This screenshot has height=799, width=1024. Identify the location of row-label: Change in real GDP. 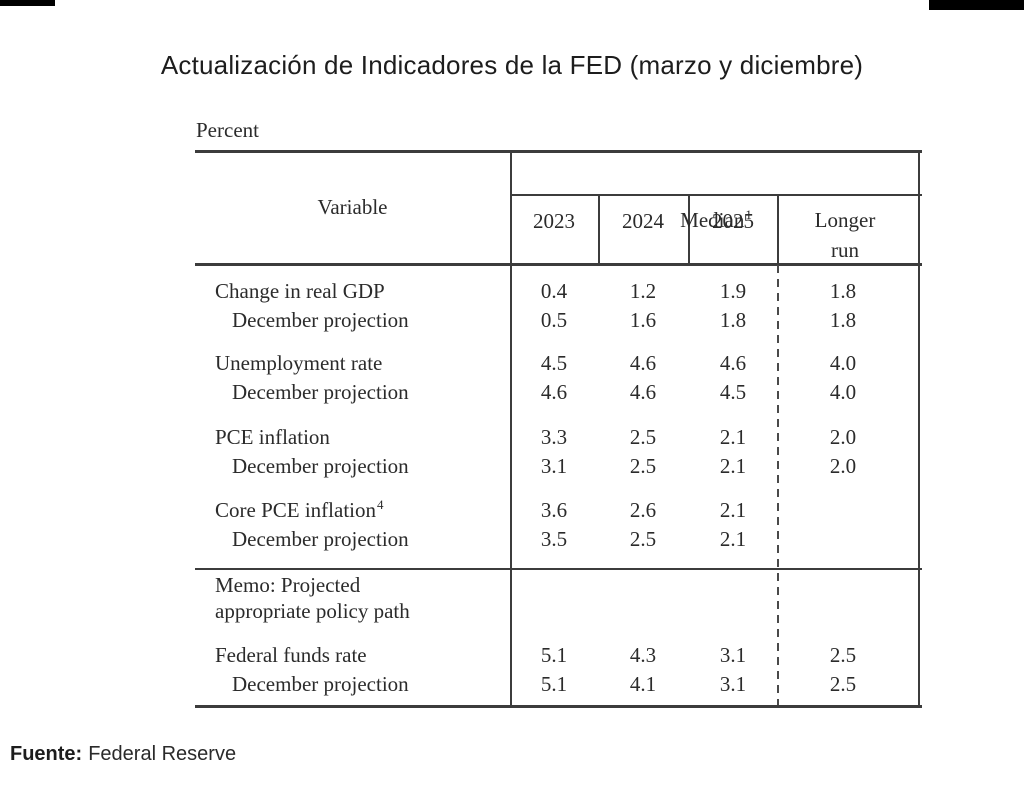
(300, 292).